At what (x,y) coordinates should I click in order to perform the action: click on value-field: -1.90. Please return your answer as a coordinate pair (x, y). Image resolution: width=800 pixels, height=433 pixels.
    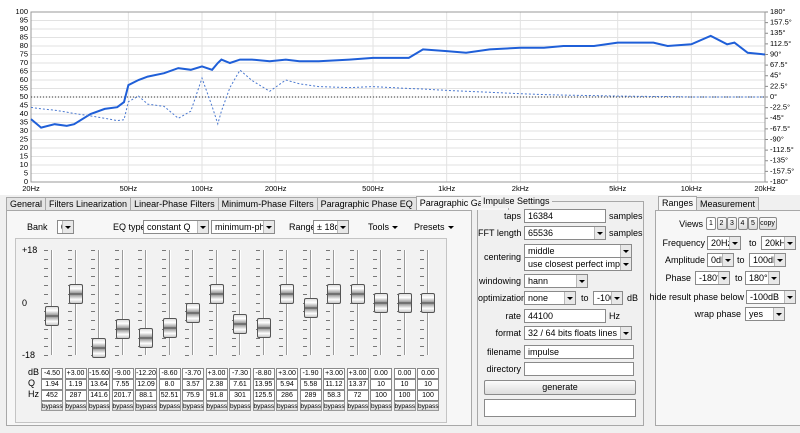
    Looking at the image, I should click on (310, 373).